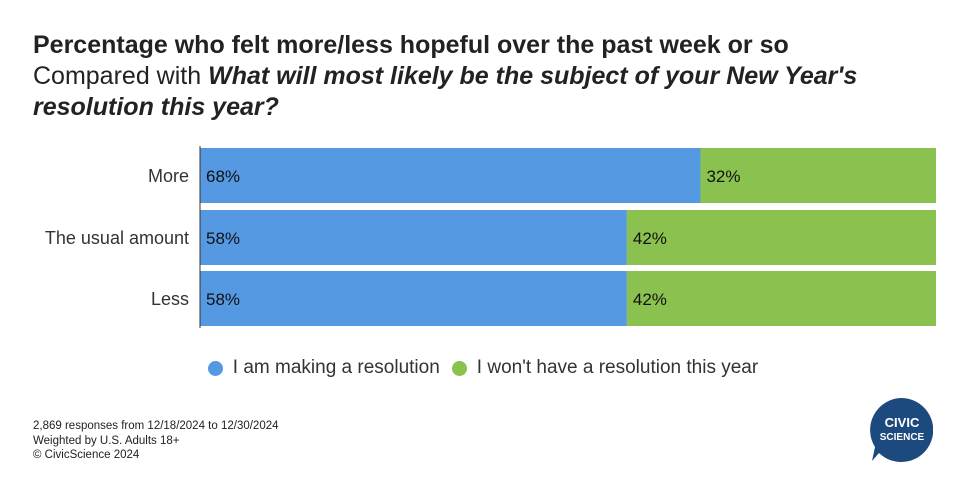 This screenshot has width=966, height=491. I want to click on logo-text-civic: CIVIC, so click(902, 422).